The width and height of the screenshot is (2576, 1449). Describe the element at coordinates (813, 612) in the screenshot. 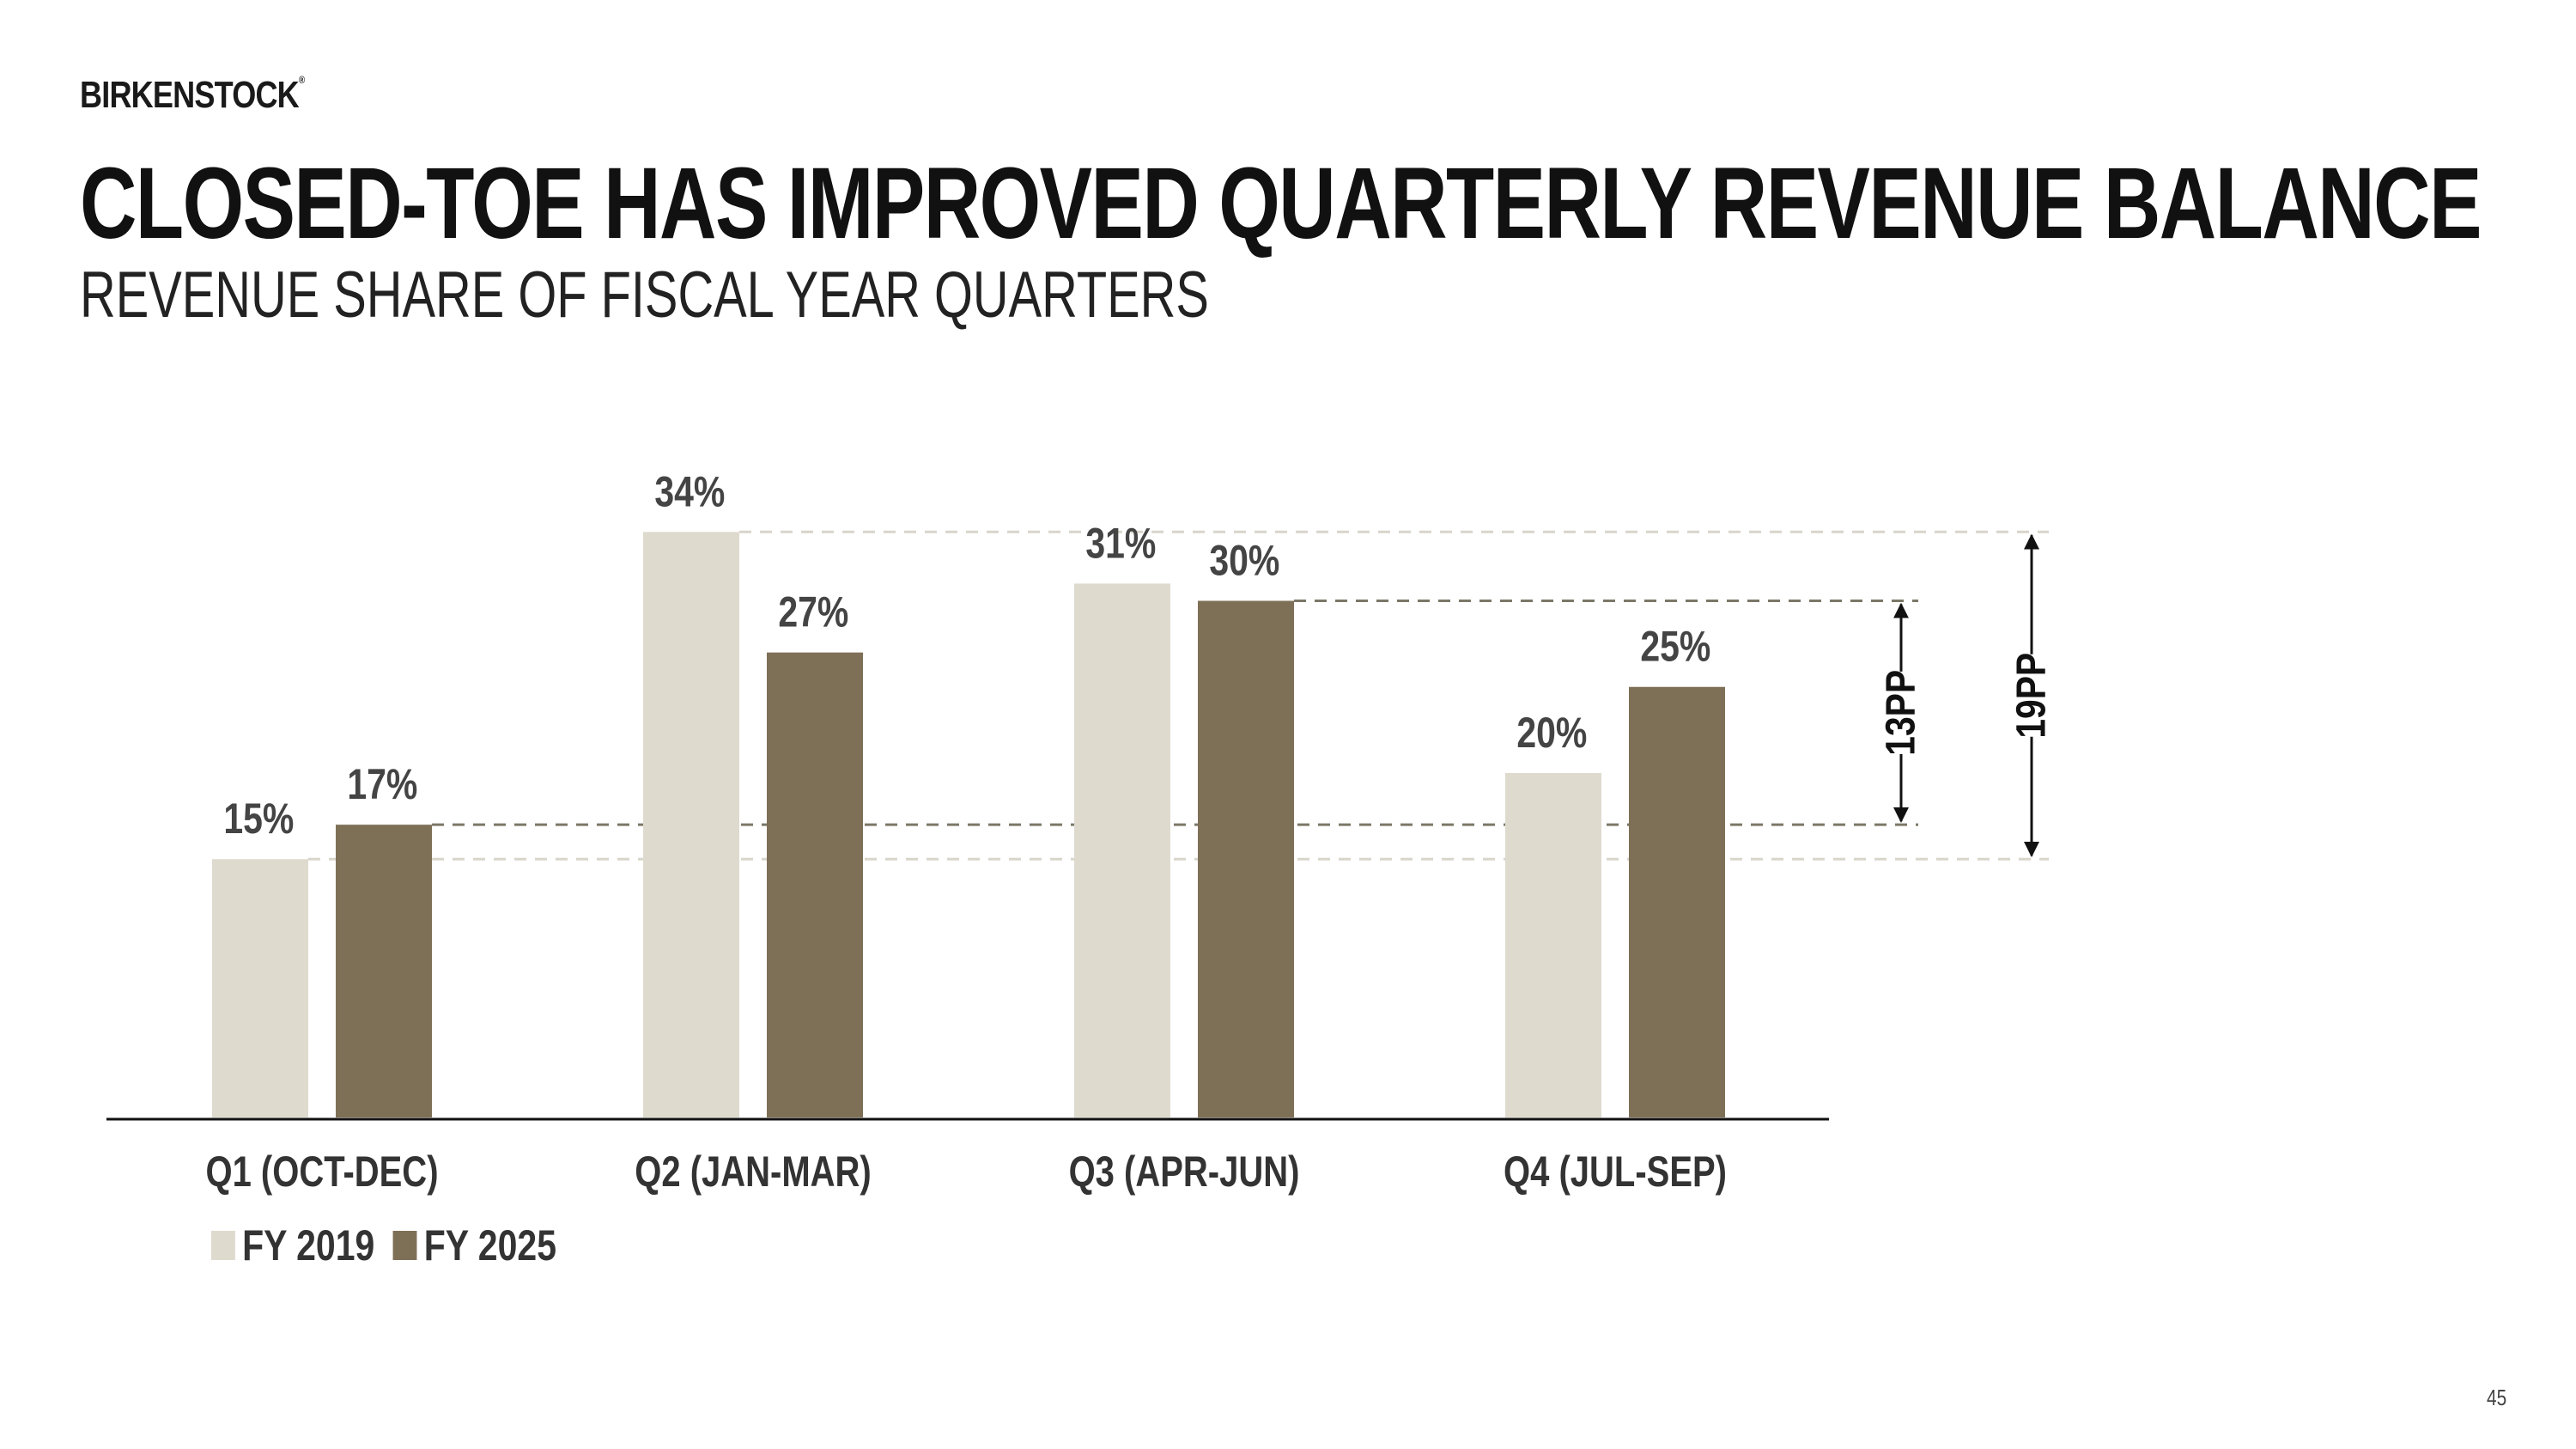

I see `value-label-fy2025-q2: 27%` at that location.